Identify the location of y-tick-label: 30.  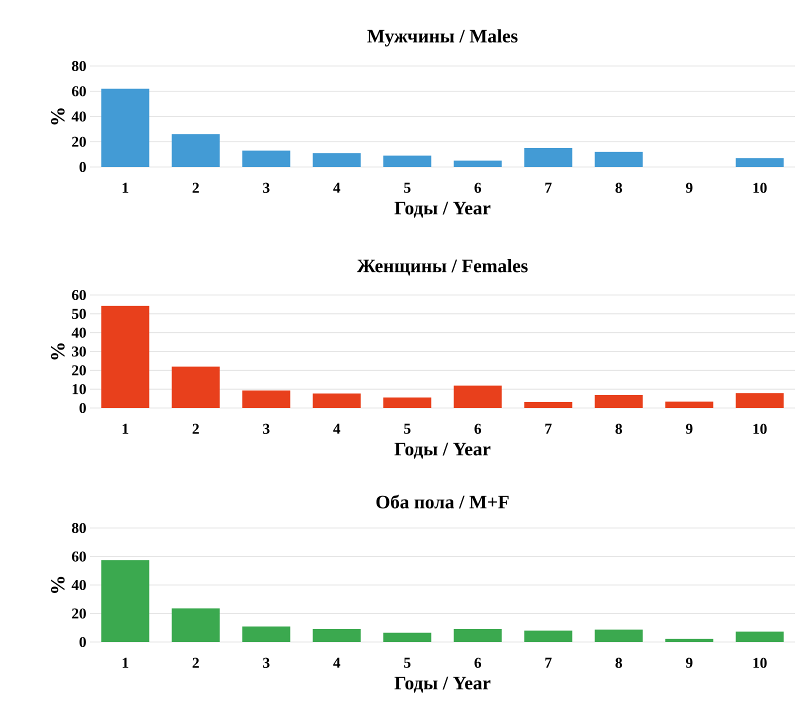
(79, 351).